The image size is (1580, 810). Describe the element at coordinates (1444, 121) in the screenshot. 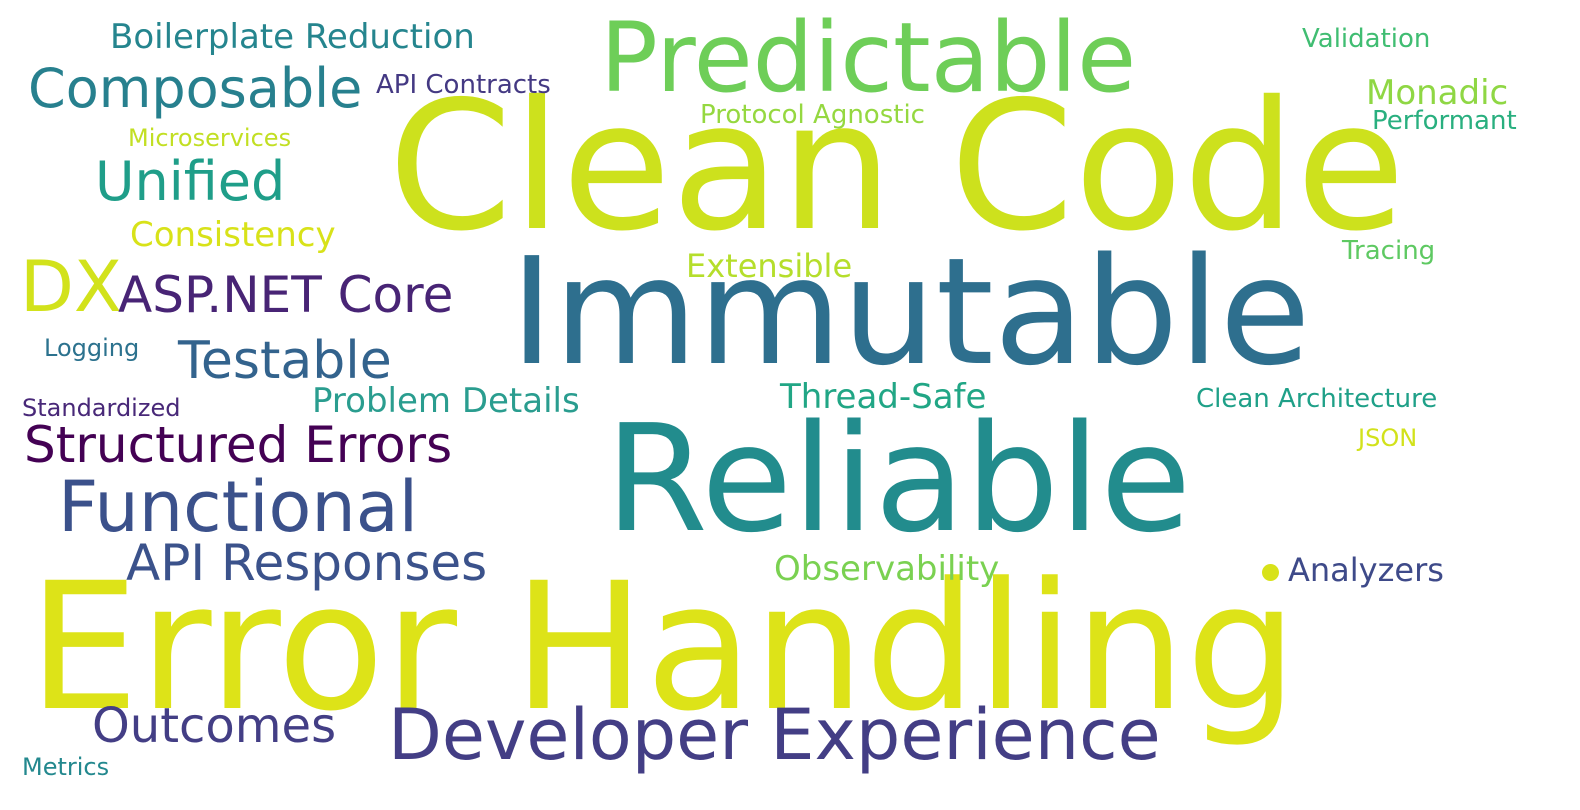

I see `word-performant: Performant` at that location.